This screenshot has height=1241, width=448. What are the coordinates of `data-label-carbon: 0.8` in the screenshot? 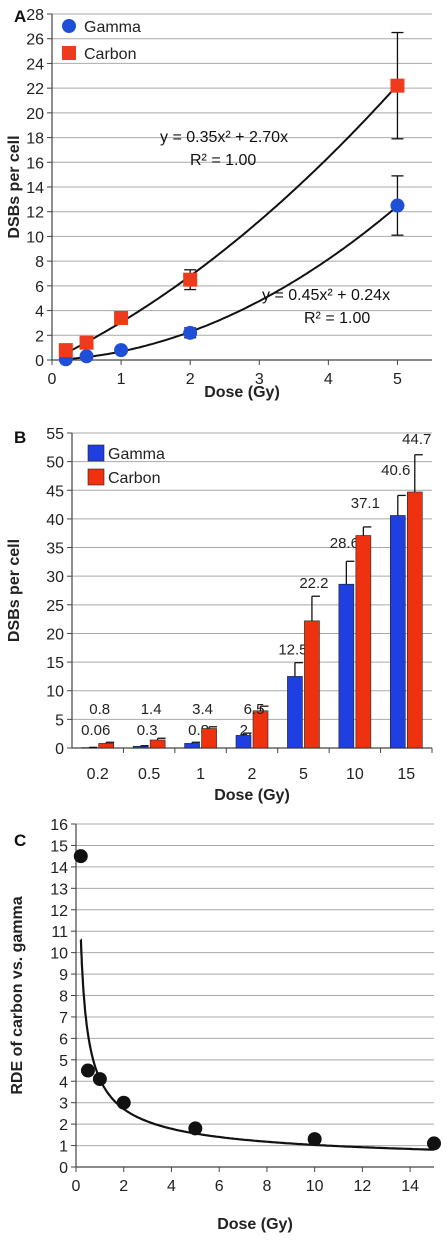 It's located at (99, 709).